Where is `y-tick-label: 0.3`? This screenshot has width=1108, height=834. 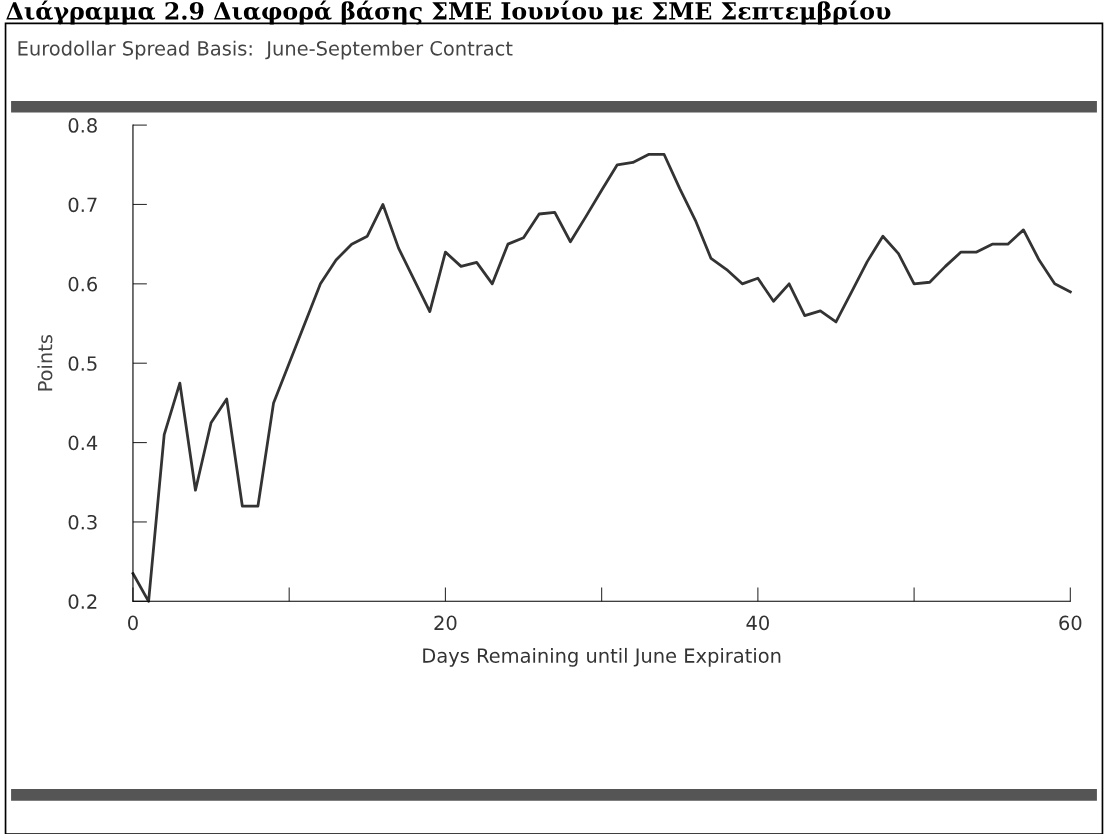
y-tick-label: 0.3 is located at coordinates (82, 522).